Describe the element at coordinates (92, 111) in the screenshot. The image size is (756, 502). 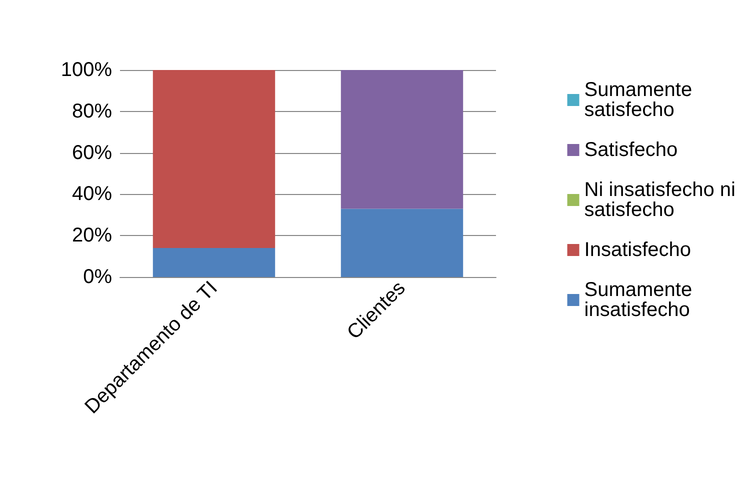
I see `y-tick-label: 80%` at that location.